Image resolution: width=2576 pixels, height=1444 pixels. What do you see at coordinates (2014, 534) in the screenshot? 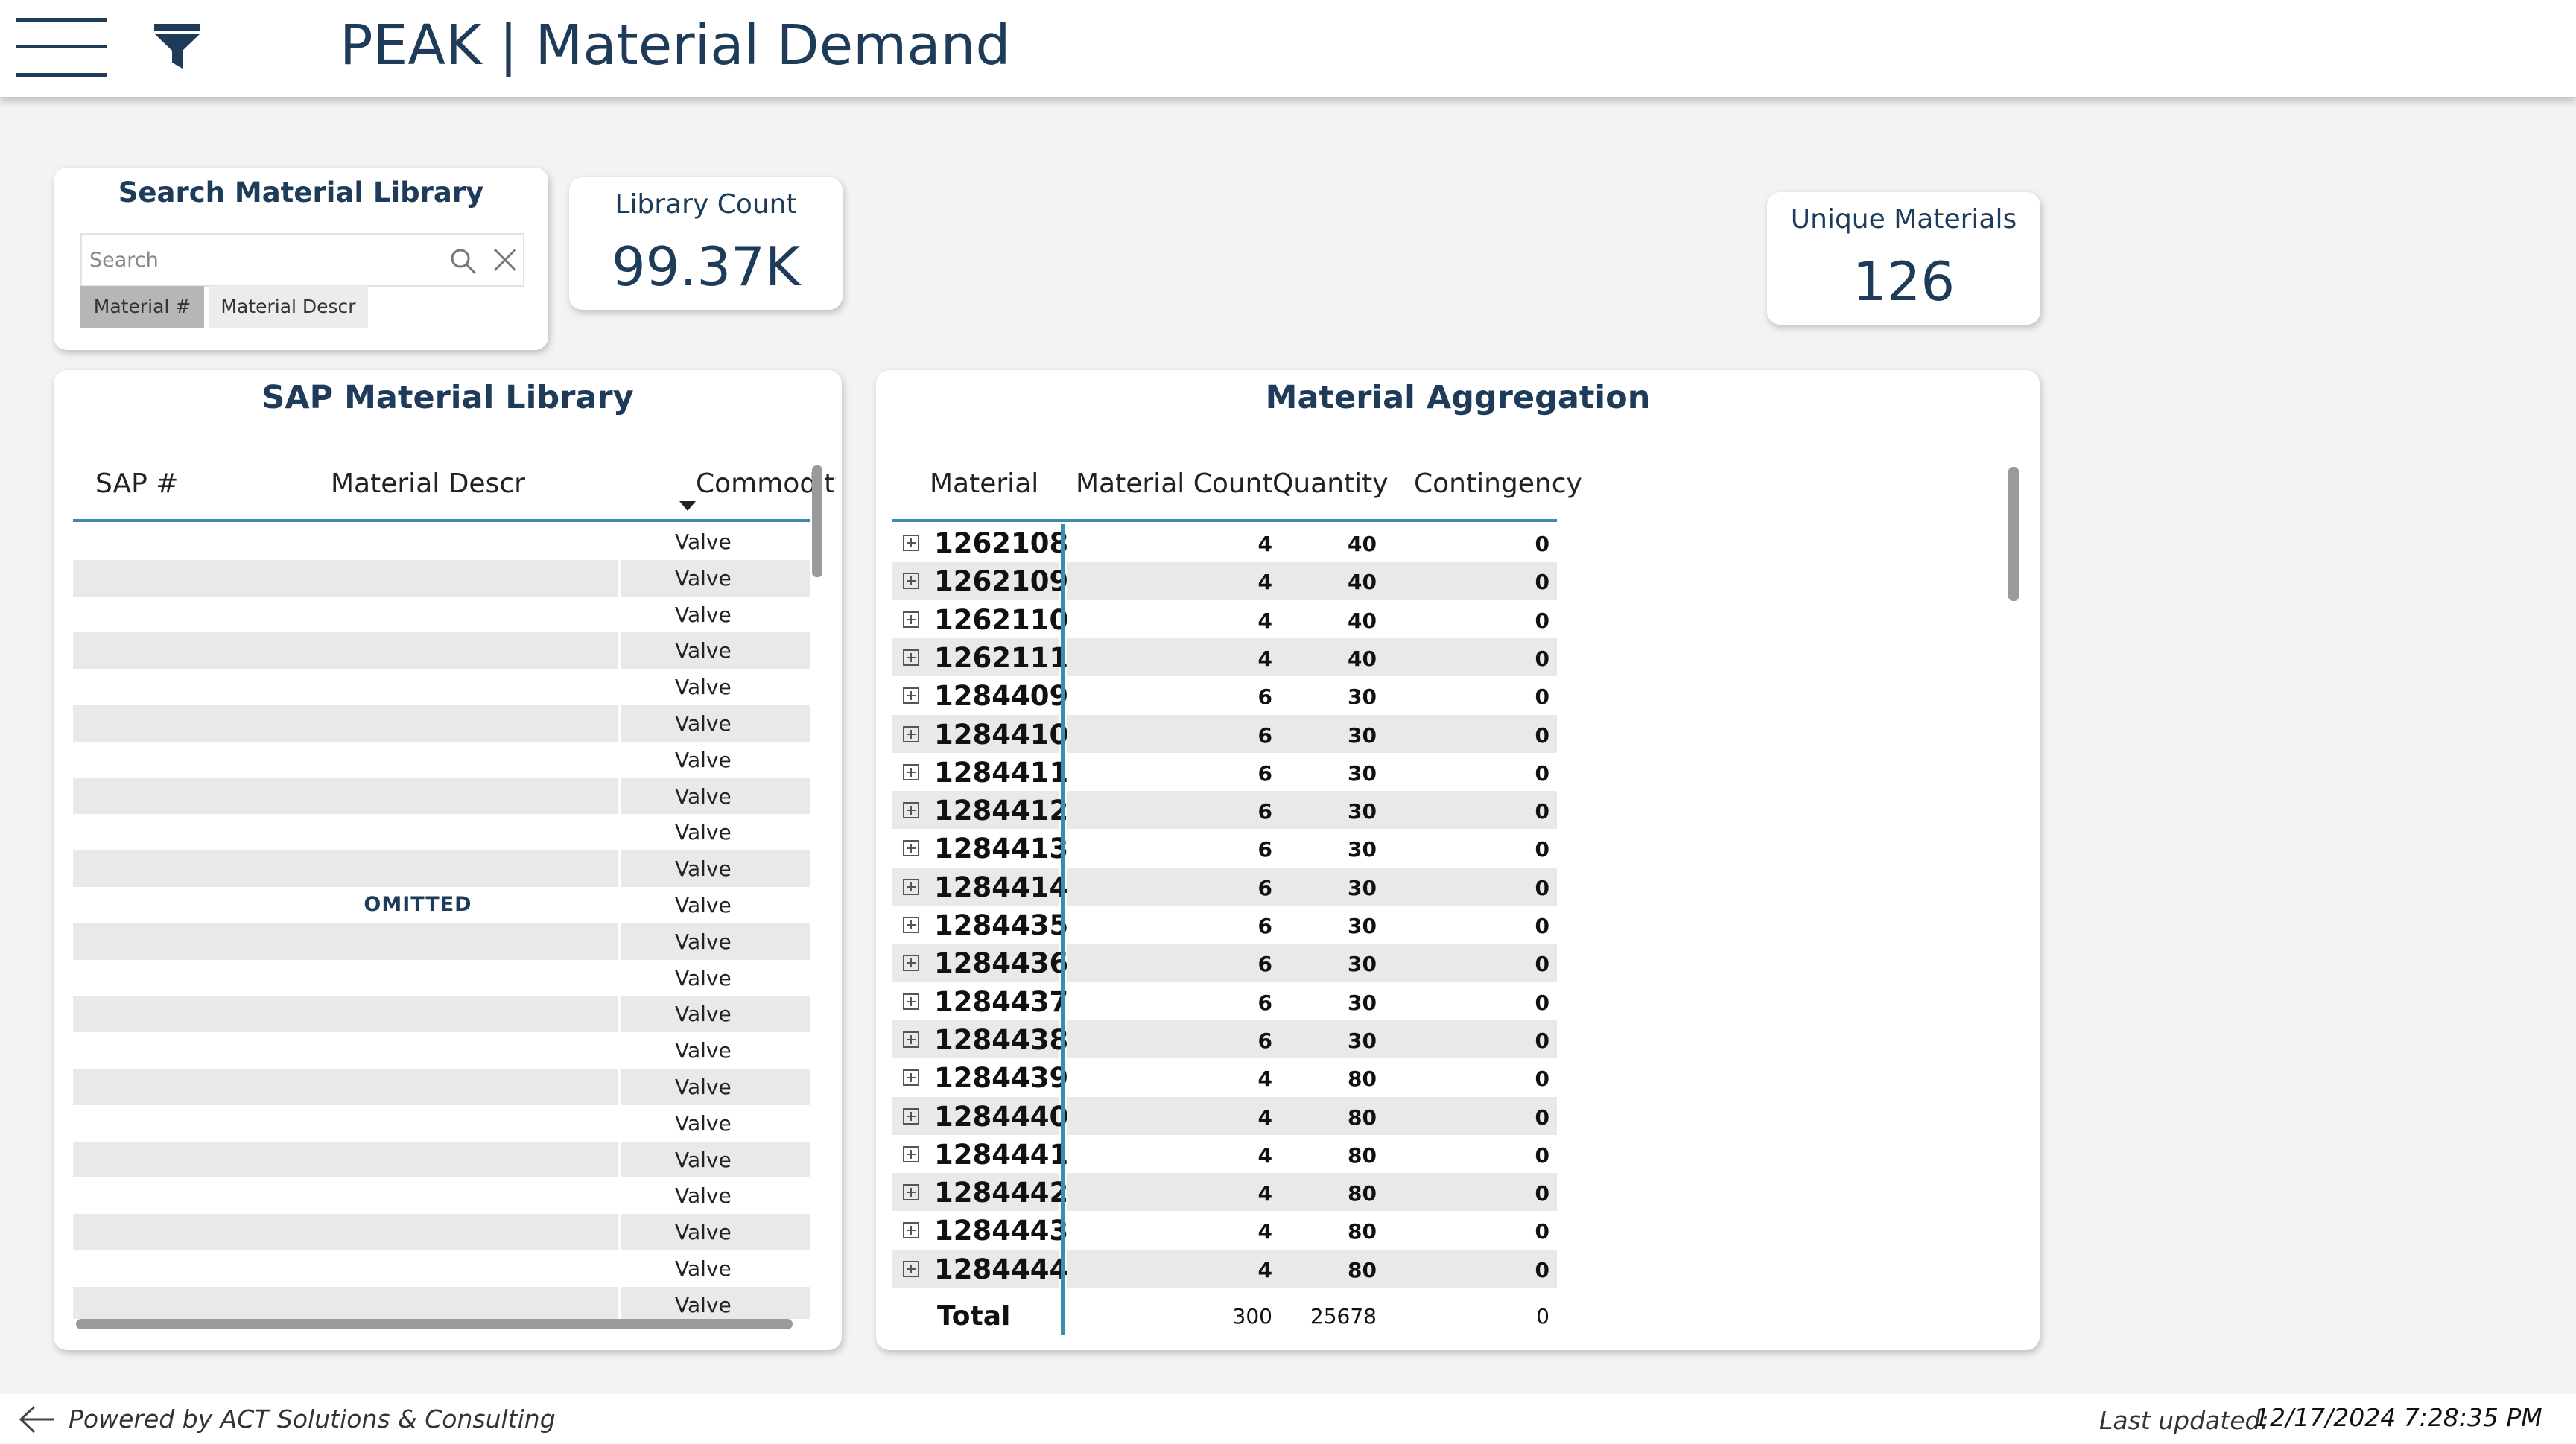
I see `aggregation-vertical-scrollbar` at bounding box center [2014, 534].